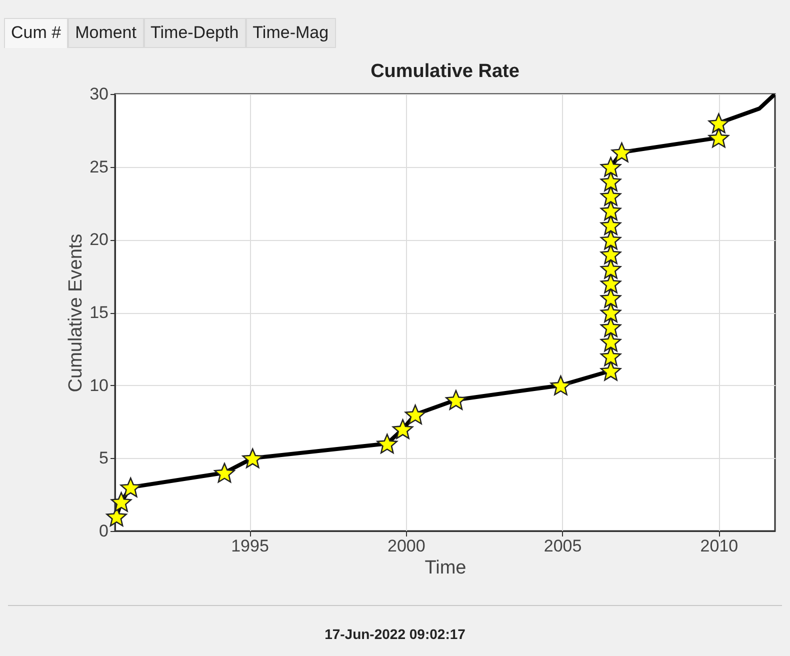 The height and width of the screenshot is (656, 790). What do you see at coordinates (563, 546) in the screenshot?
I see `x-tick-label: 2005` at bounding box center [563, 546].